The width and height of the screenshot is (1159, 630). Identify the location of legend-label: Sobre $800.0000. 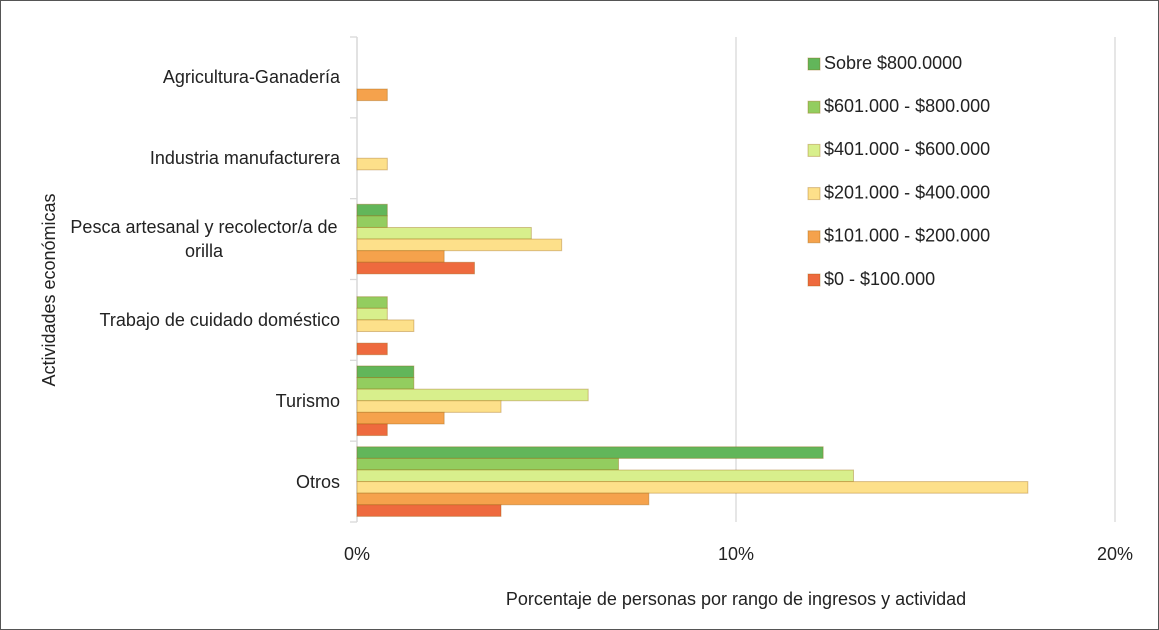
(893, 63).